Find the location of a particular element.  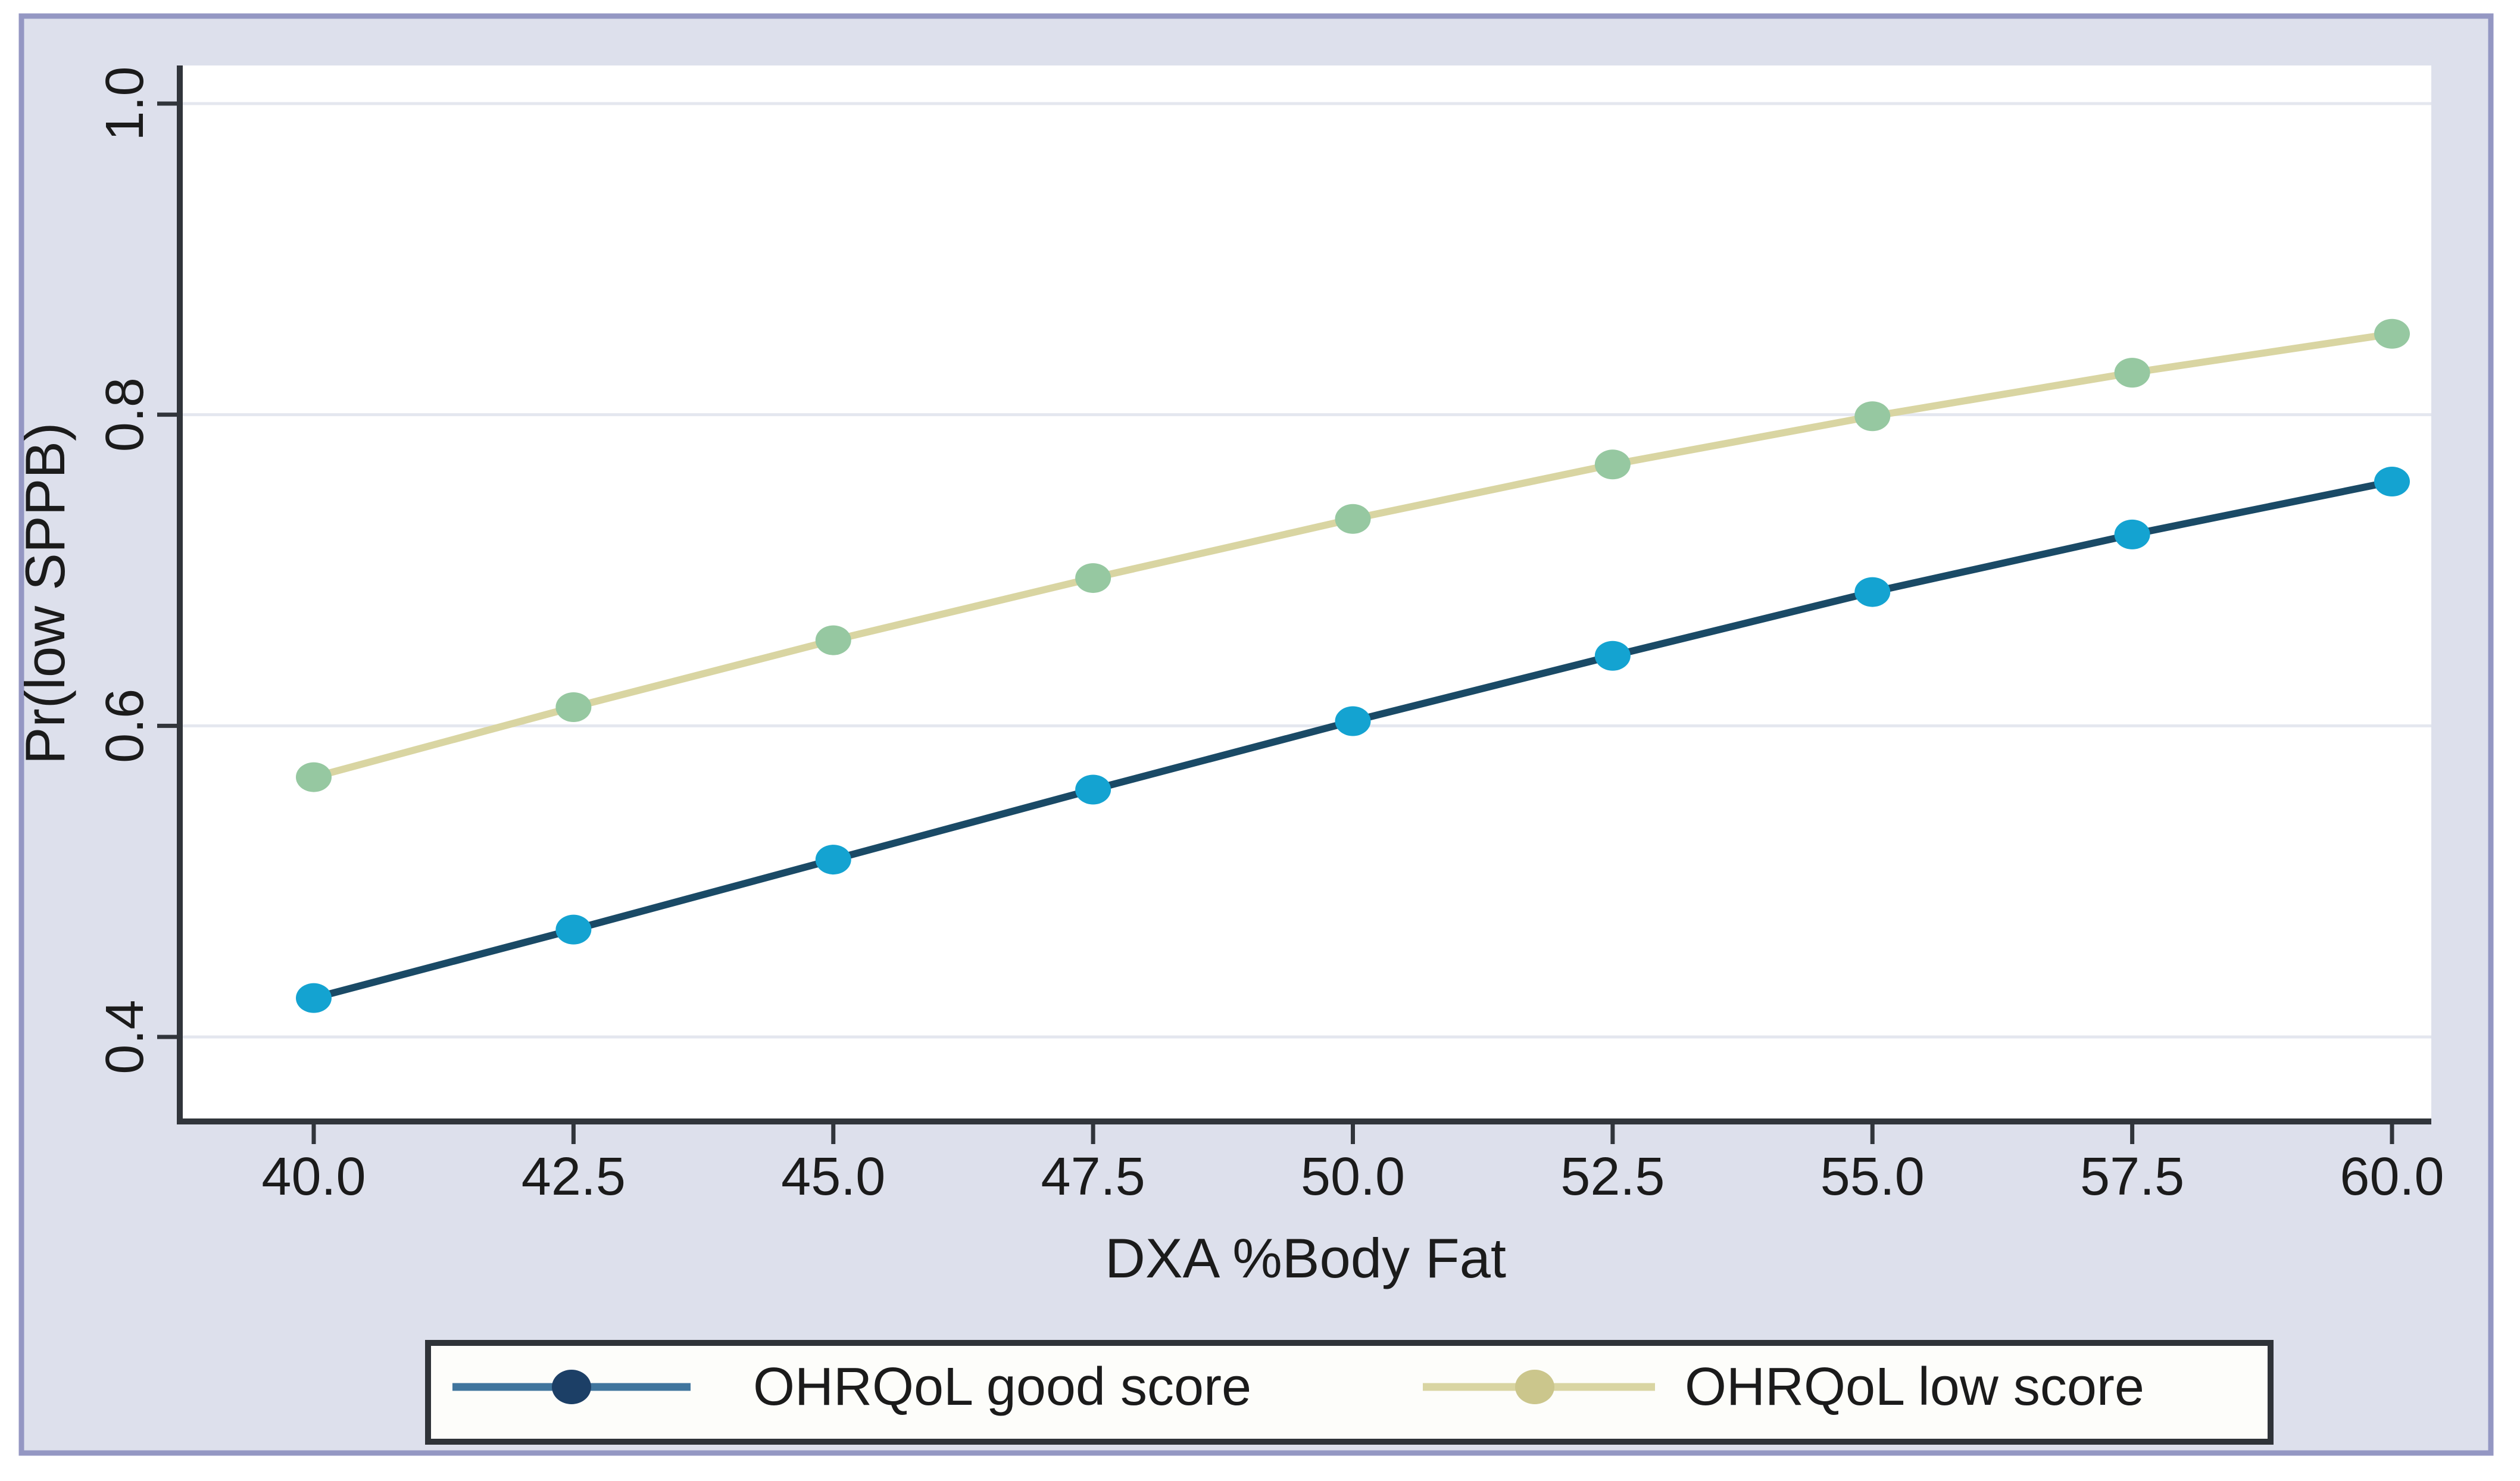

y-tick-label: 1.0 is located at coordinates (125, 103).